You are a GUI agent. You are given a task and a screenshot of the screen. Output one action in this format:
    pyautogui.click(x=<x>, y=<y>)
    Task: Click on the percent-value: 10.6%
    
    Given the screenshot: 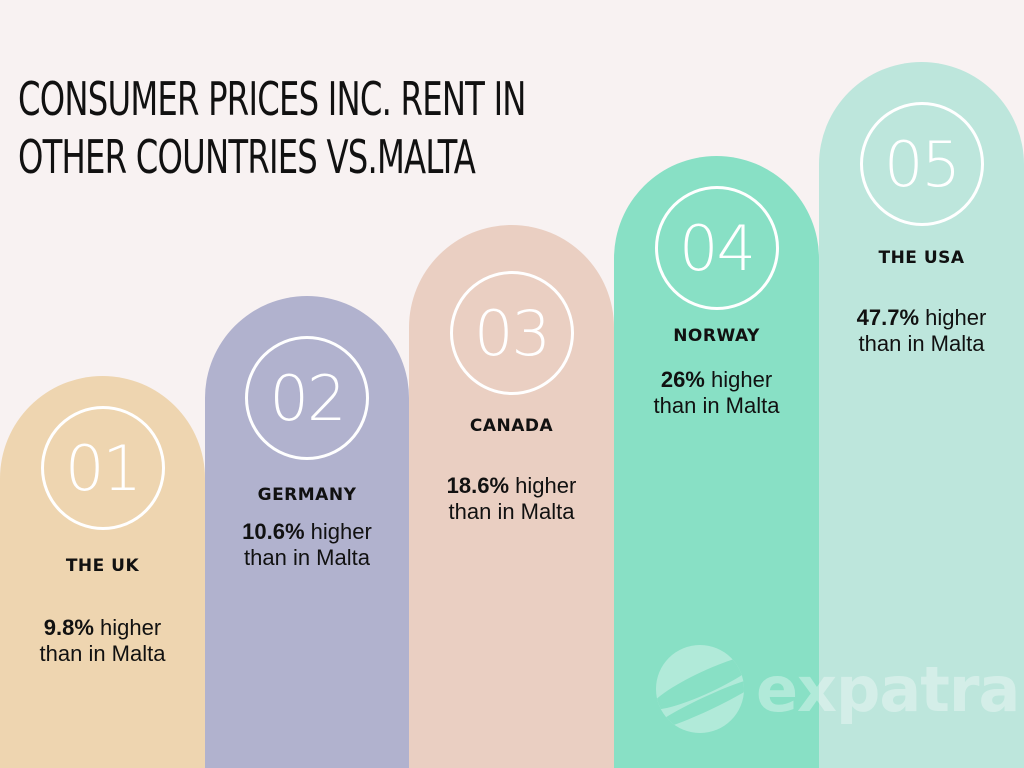 What is the action you would take?
    pyautogui.click(x=273, y=531)
    